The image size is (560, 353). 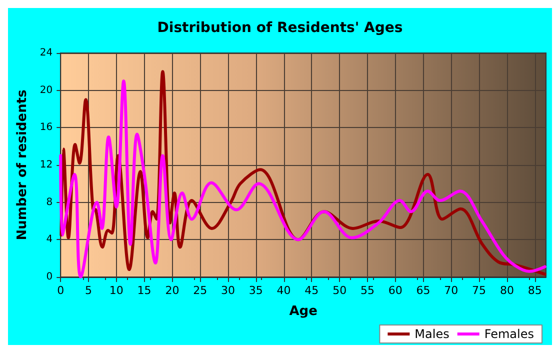 I want to click on x-tick-label: 5, so click(x=88, y=290).